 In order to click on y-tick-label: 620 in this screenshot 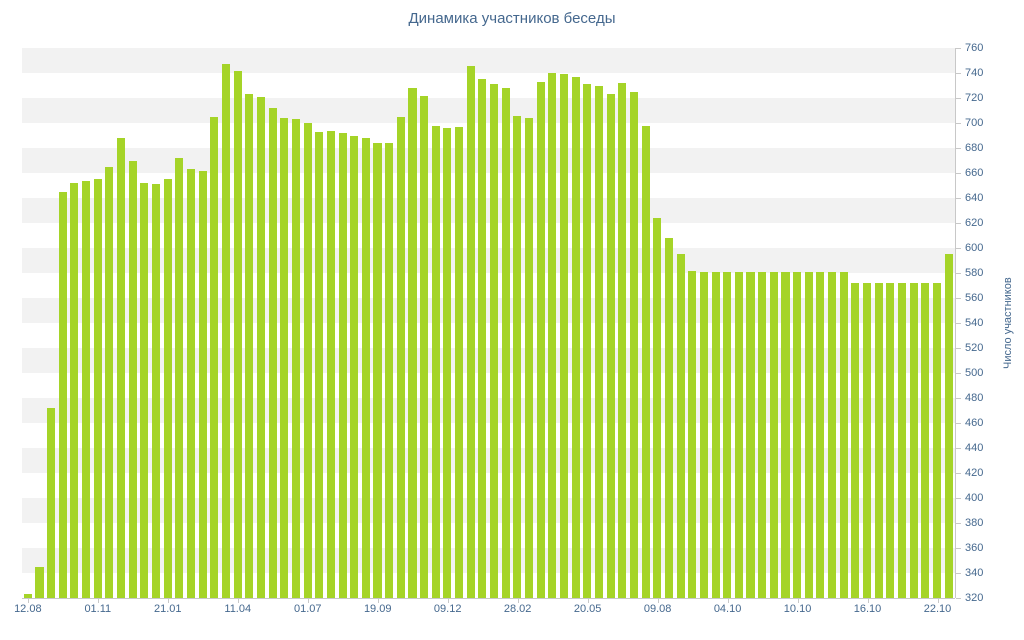, I will do `click(974, 223)`.